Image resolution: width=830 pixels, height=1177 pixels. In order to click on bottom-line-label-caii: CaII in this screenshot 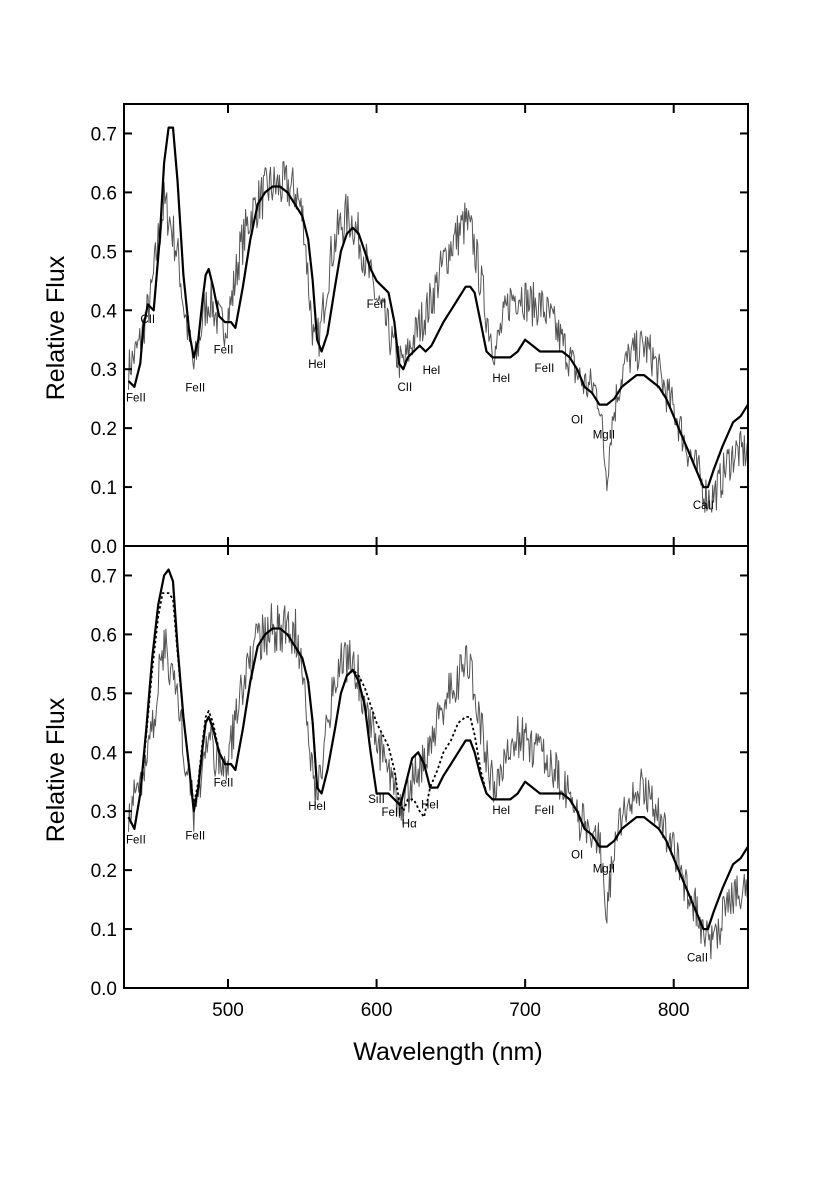, I will do `click(697, 958)`.